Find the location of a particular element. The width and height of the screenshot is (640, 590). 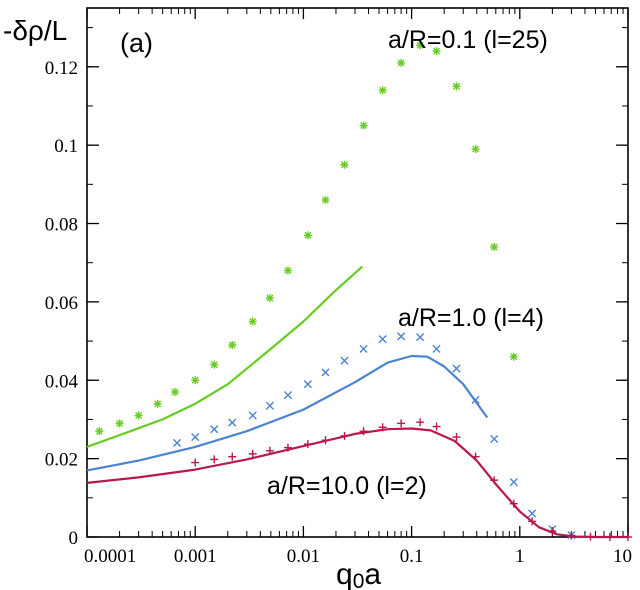

y-axis-label: -δρ/L is located at coordinates (35, 30).